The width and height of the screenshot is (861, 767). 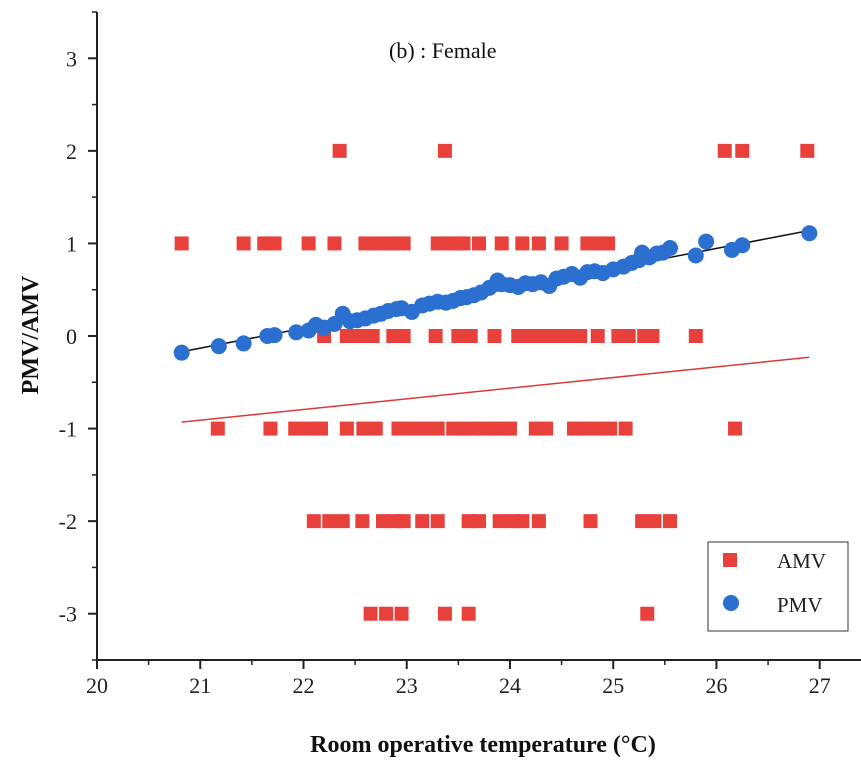 What do you see at coordinates (510, 685) in the screenshot?
I see `x-tick-label: 24` at bounding box center [510, 685].